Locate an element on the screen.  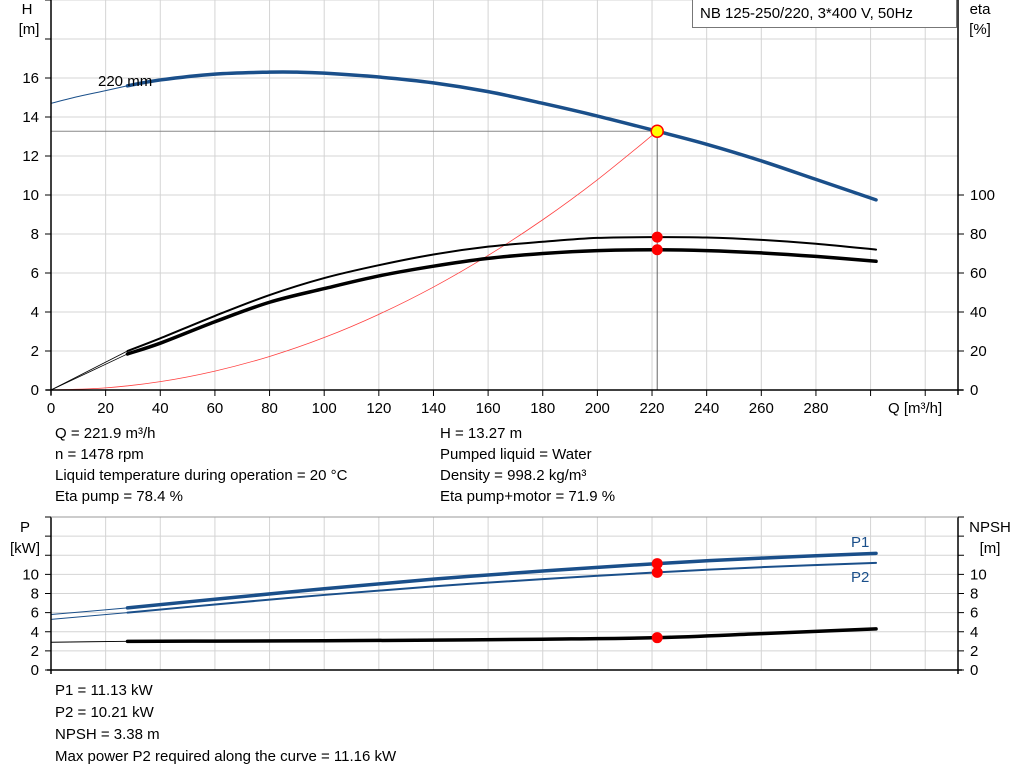
p1-series-label: P1 is located at coordinates (860, 542).